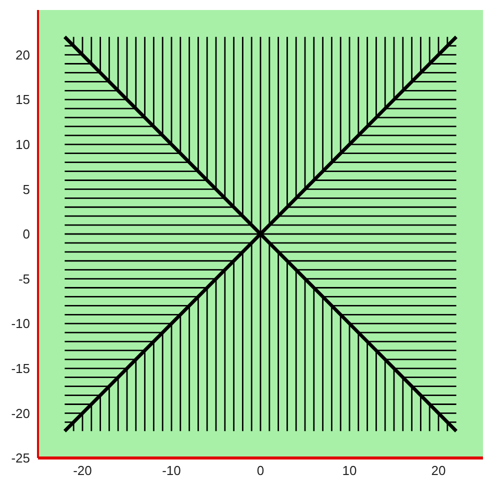  What do you see at coordinates (23, 144) in the screenshot?
I see `y-tick-label: 10` at bounding box center [23, 144].